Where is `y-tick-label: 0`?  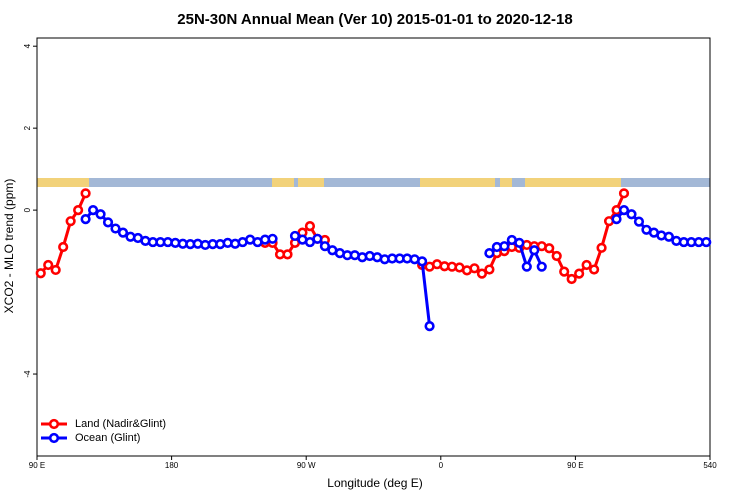 y-tick-label: 0 is located at coordinates (27, 209).